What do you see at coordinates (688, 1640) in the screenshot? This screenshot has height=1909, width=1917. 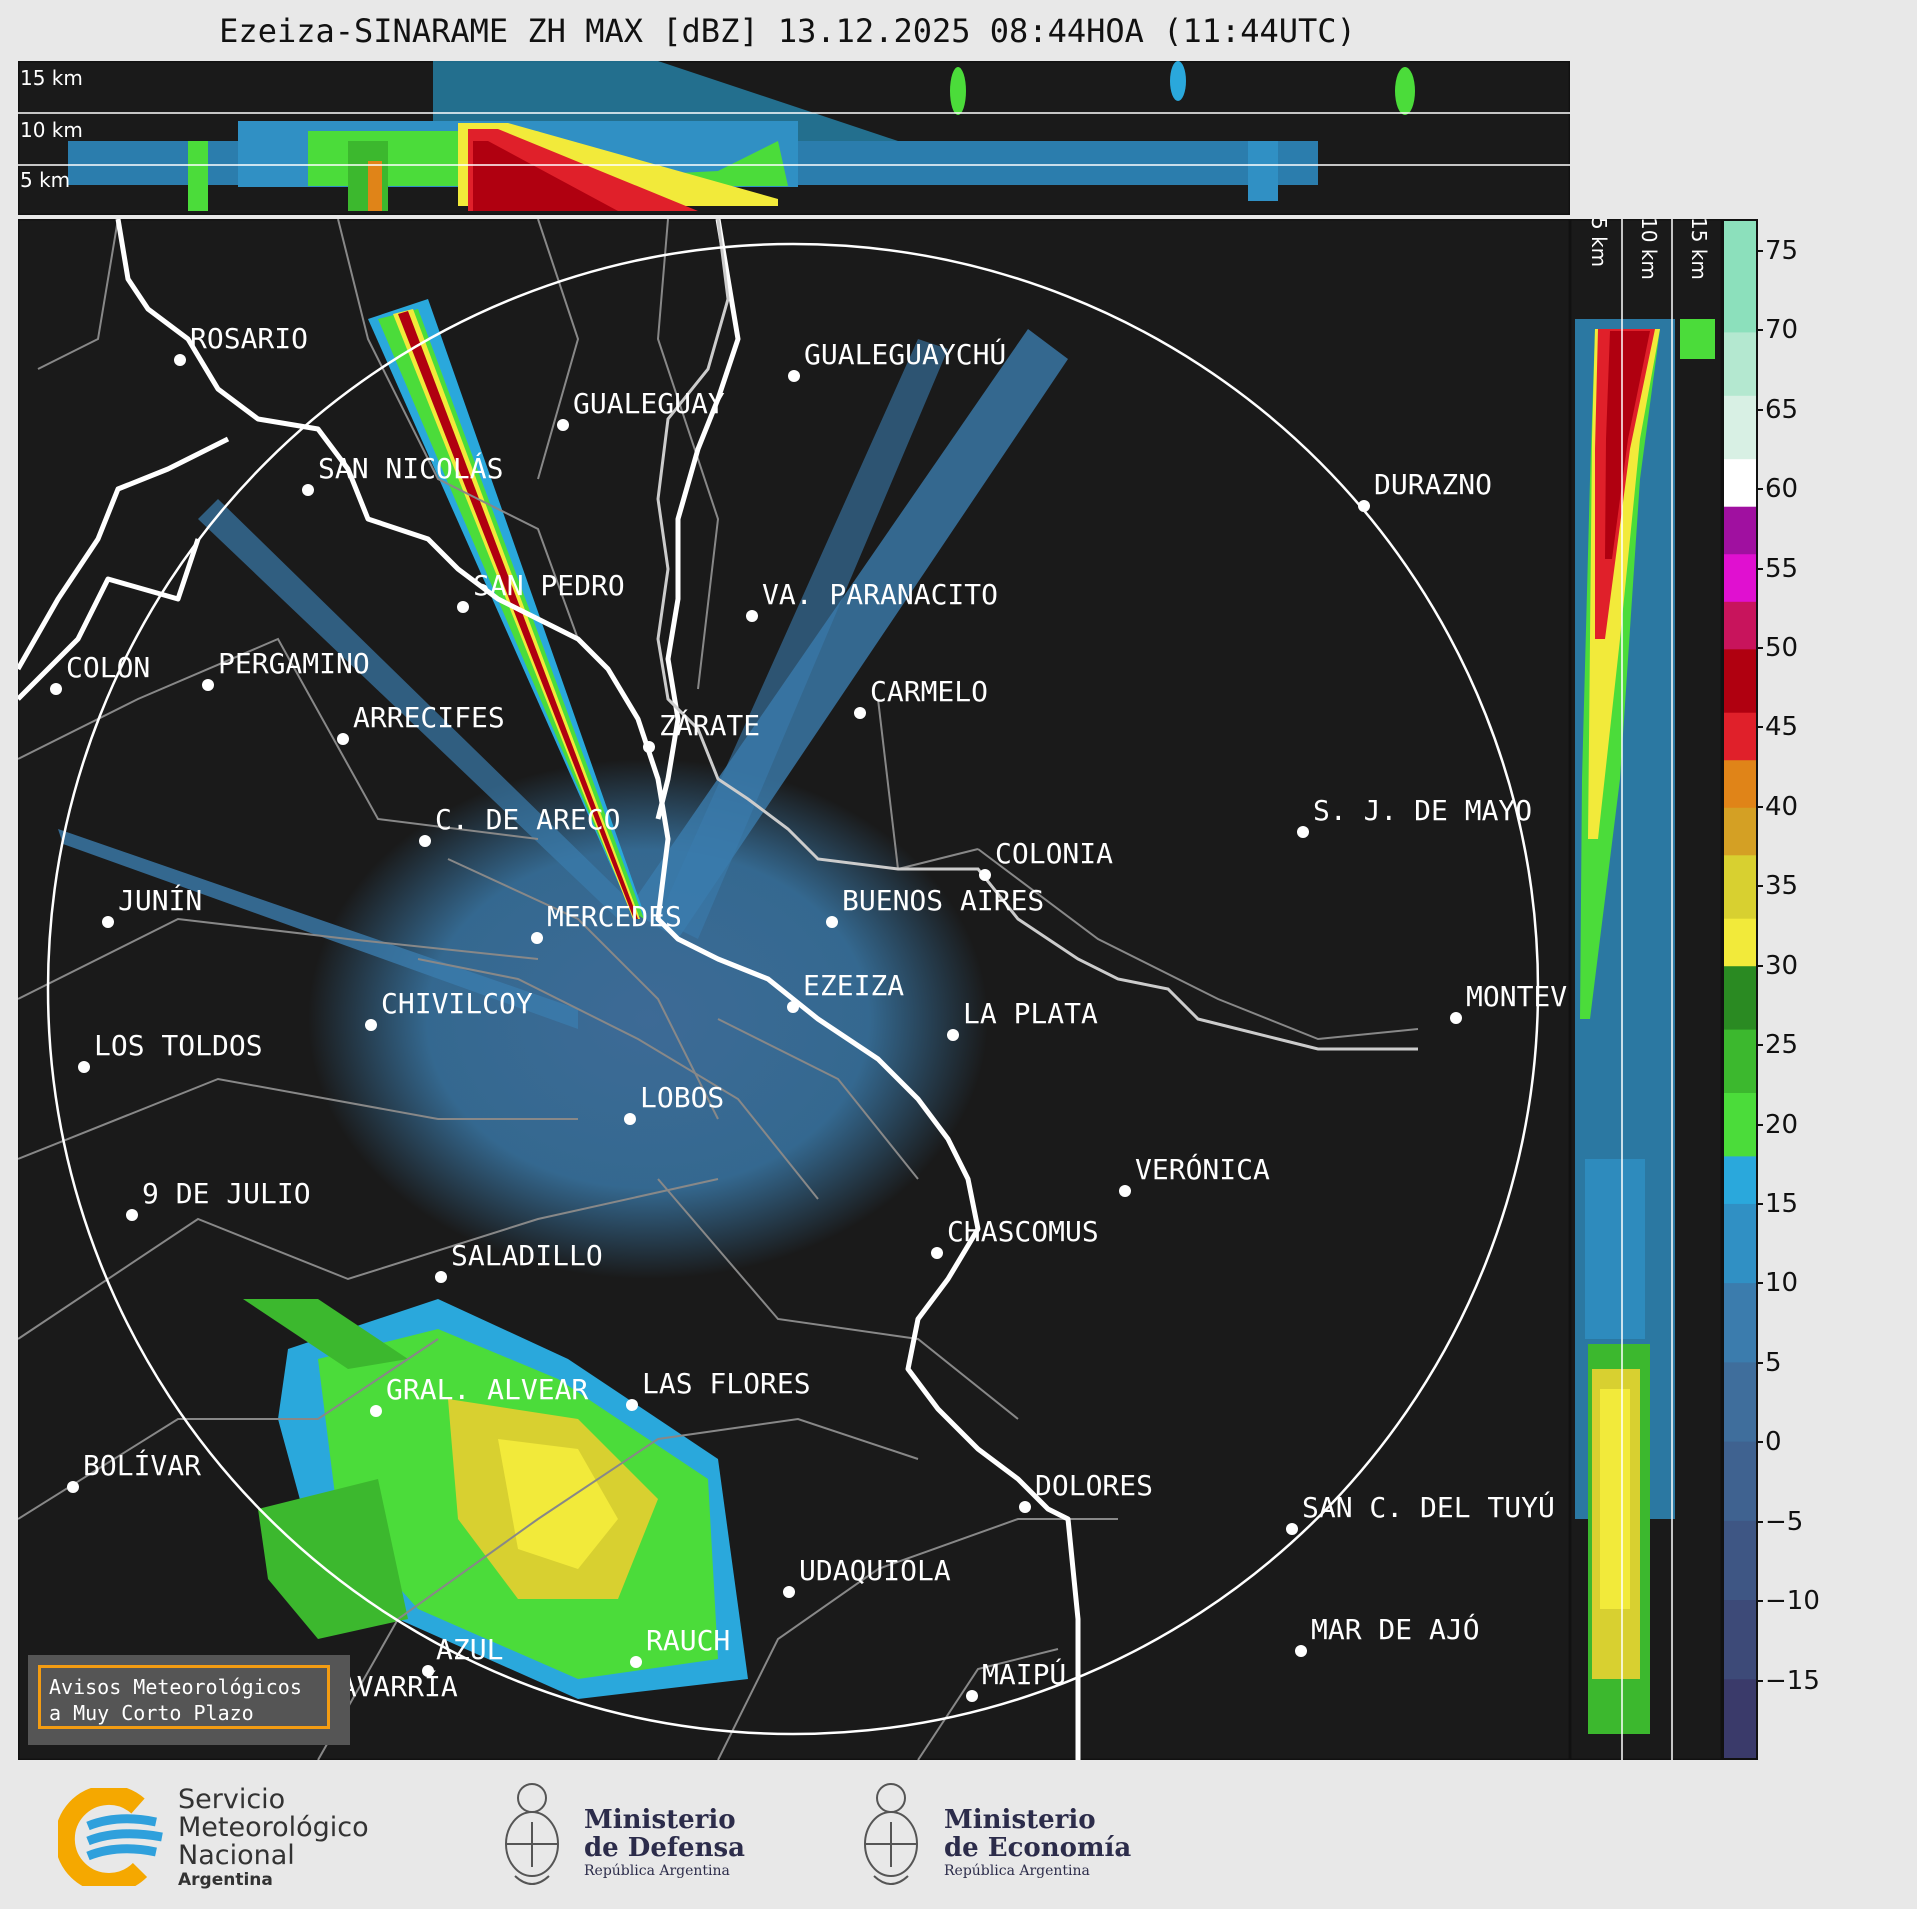 I see `svg-text: RAUCH` at bounding box center [688, 1640].